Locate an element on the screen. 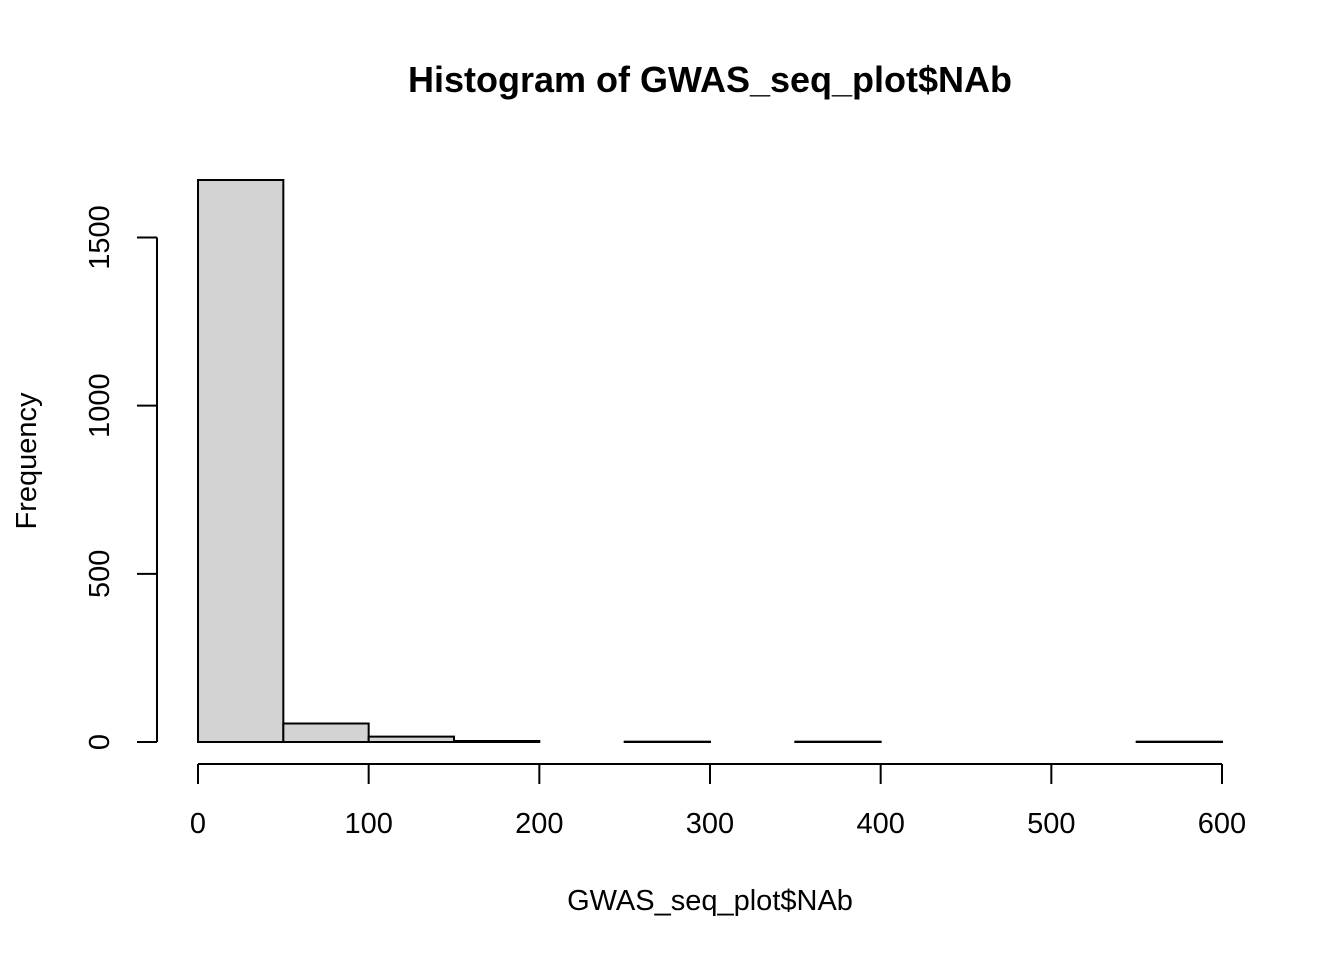 This screenshot has height=960, width=1344. y-axis: 0 500 1000 1500 is located at coordinates (121, 477).